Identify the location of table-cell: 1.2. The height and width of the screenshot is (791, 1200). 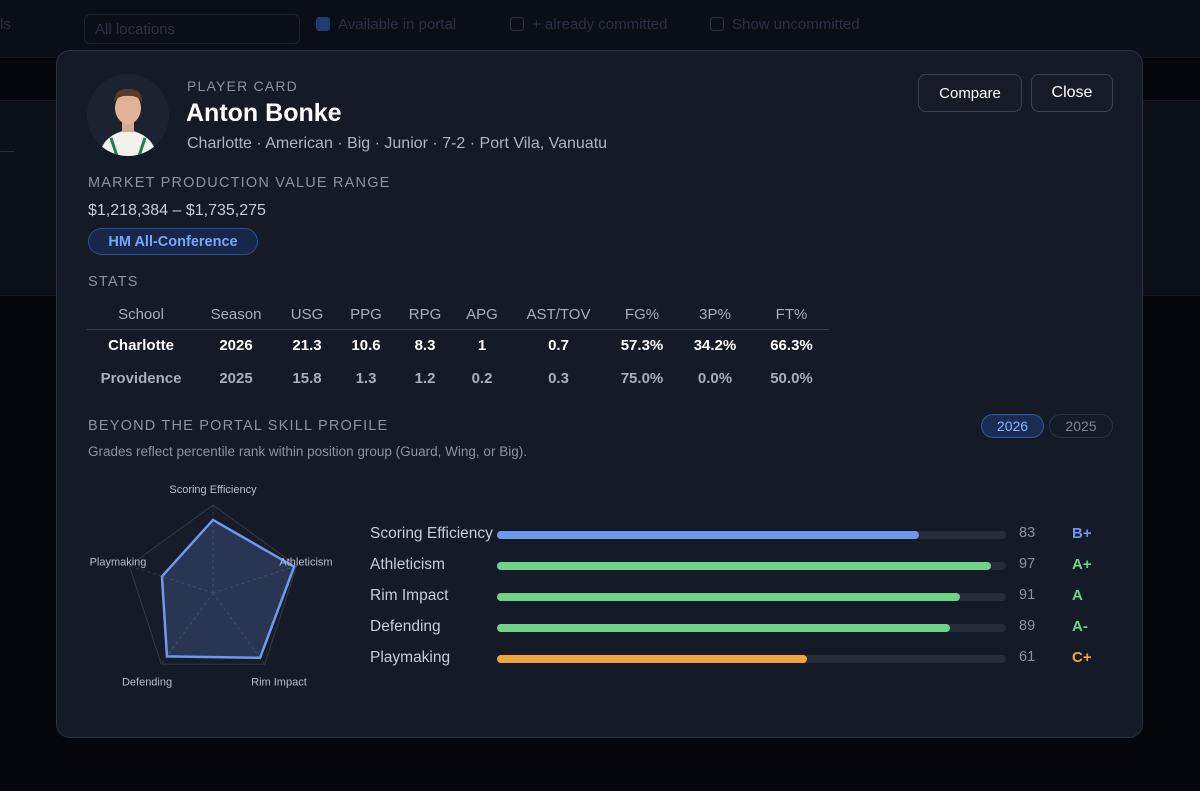
(425, 378).